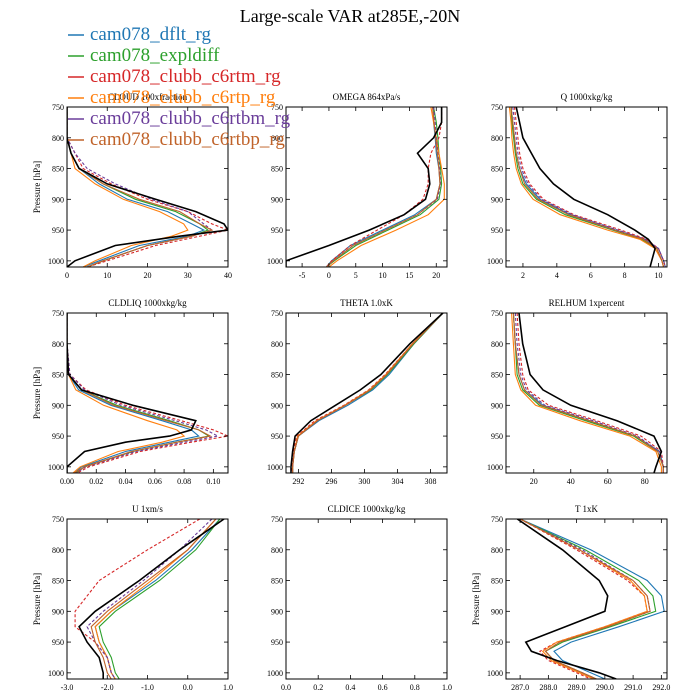 The height and width of the screenshot is (700, 700). What do you see at coordinates (364, 481) in the screenshot?
I see `x-tick-label: 300` at bounding box center [364, 481].